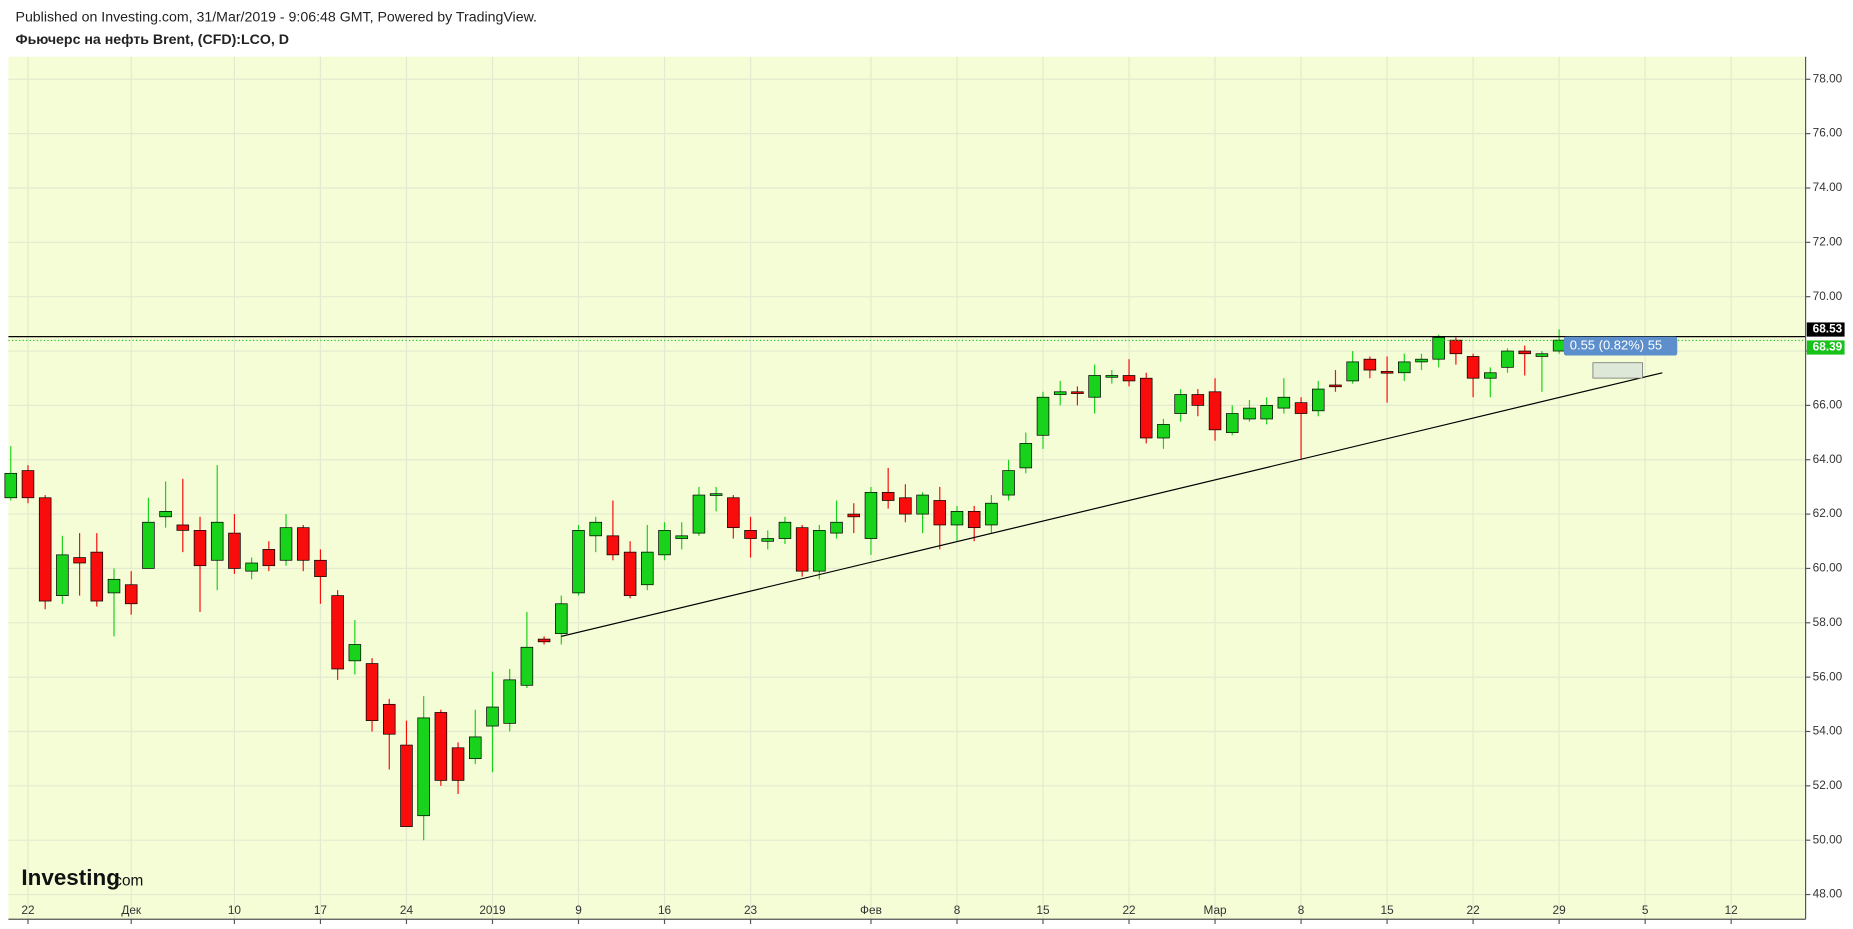 The image size is (1853, 929). I want to click on annotation-box, so click(1620, 346).